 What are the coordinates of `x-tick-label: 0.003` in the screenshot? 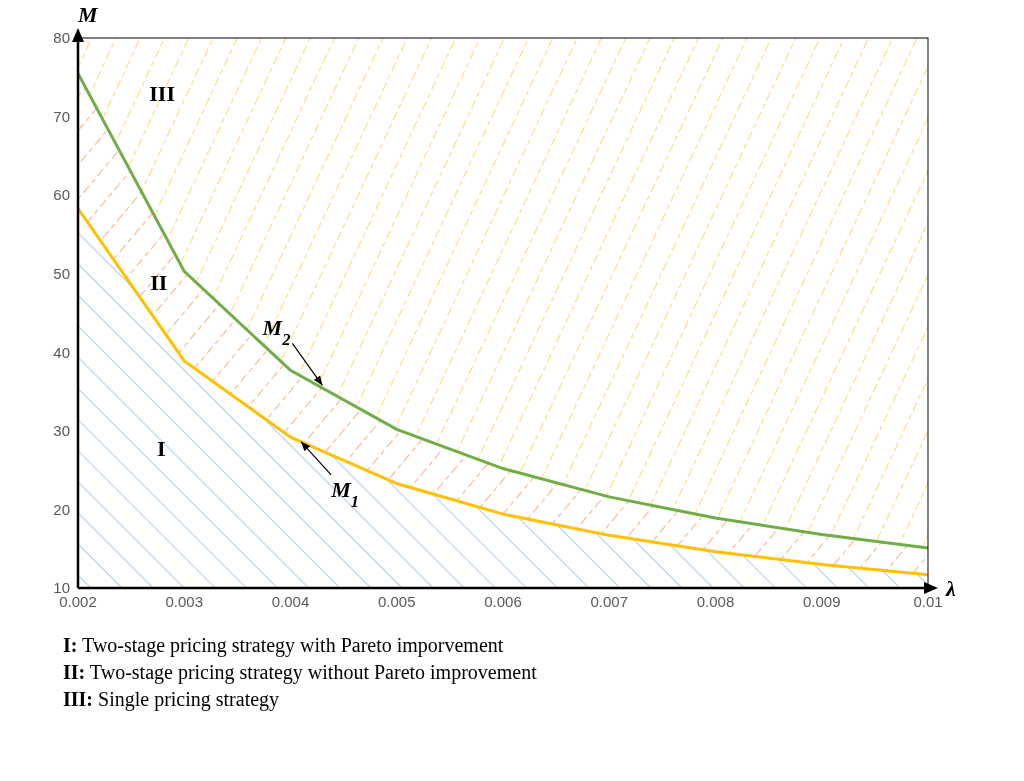 It's located at (184, 601).